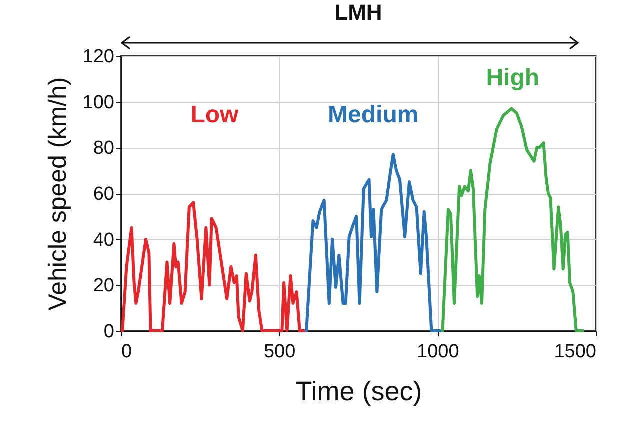 Image resolution: width=633 pixels, height=435 pixels. I want to click on series-label: Medium, so click(373, 115).